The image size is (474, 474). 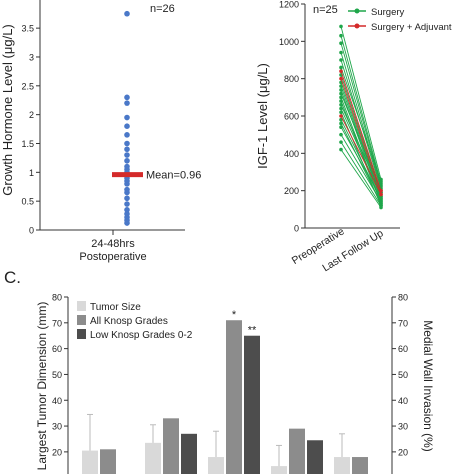 What do you see at coordinates (357, 26) in the screenshot?
I see `legend-adjuvant-marker` at bounding box center [357, 26].